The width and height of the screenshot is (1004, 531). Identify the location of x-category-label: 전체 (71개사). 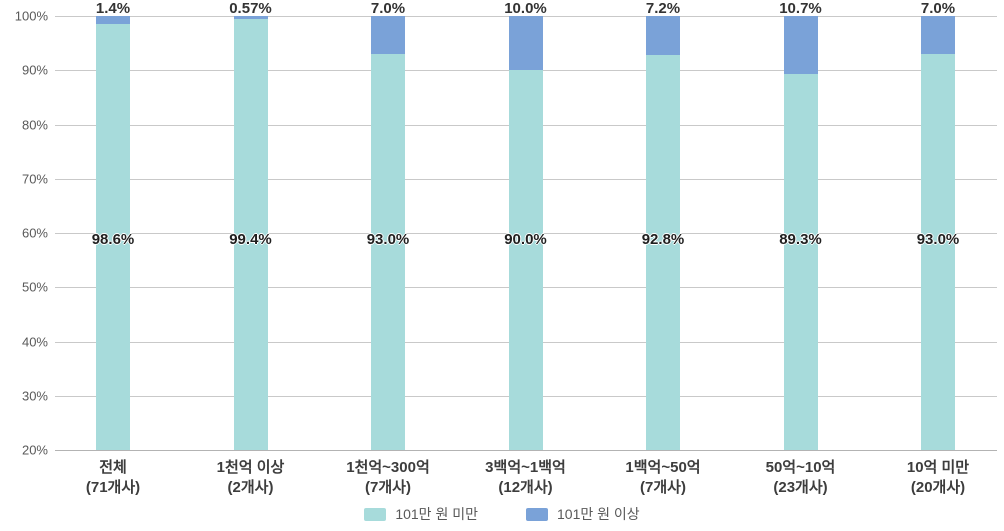
(113, 478).